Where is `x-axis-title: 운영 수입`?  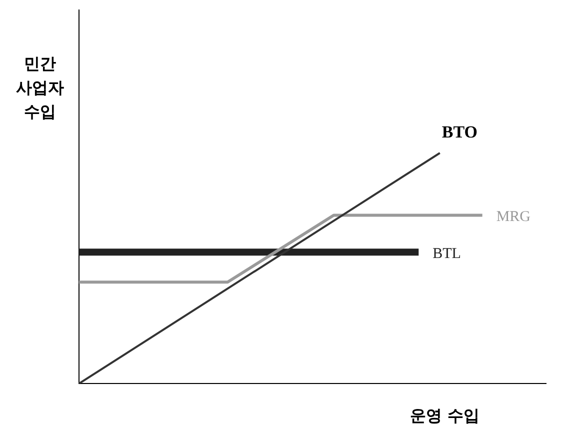
x-axis-title: 운영 수입 is located at coordinates (445, 416).